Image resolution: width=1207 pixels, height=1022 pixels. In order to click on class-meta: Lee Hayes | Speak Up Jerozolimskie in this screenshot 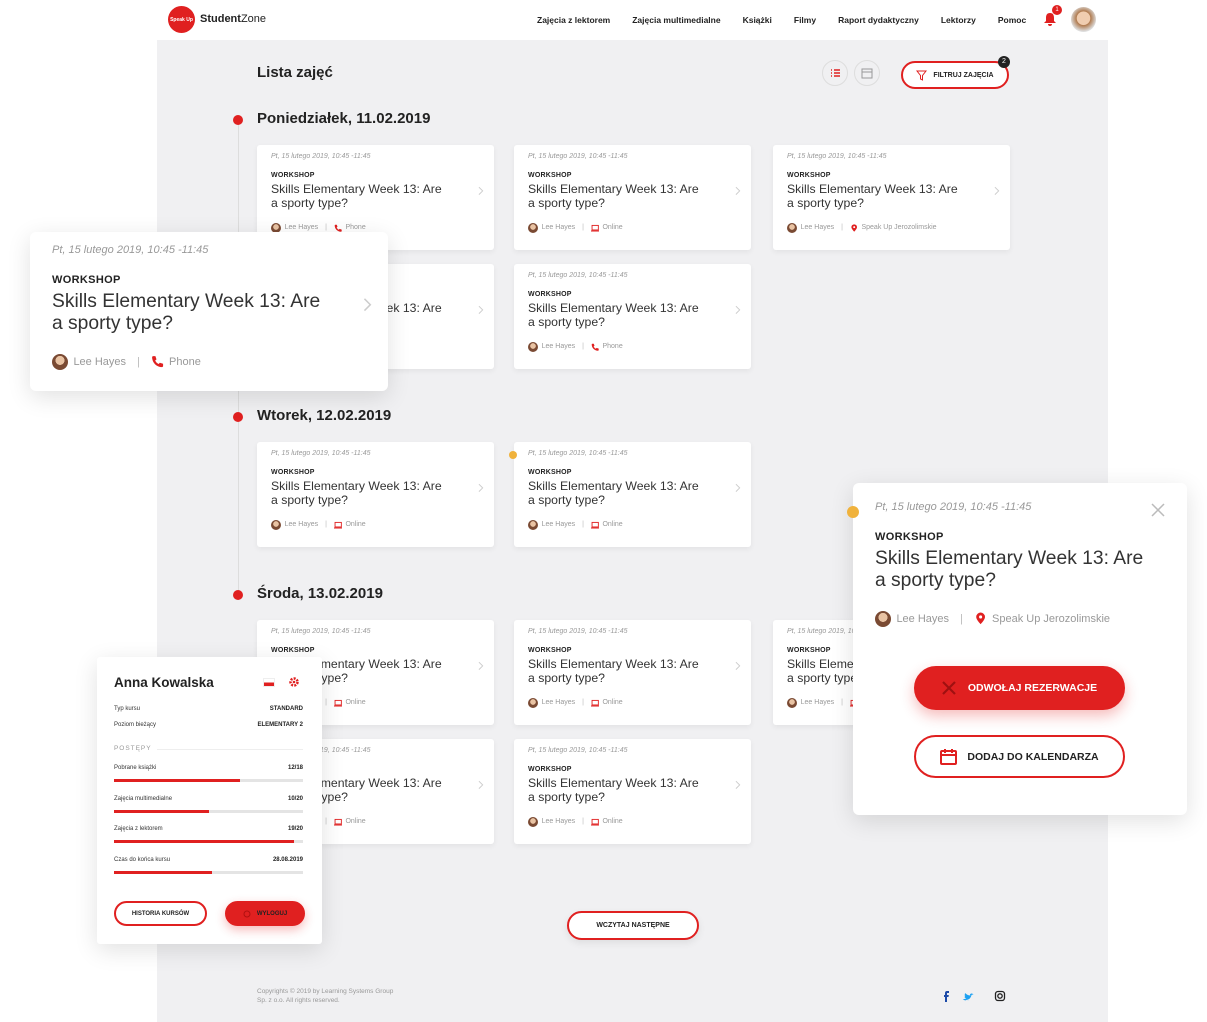, I will do `click(862, 227)`.